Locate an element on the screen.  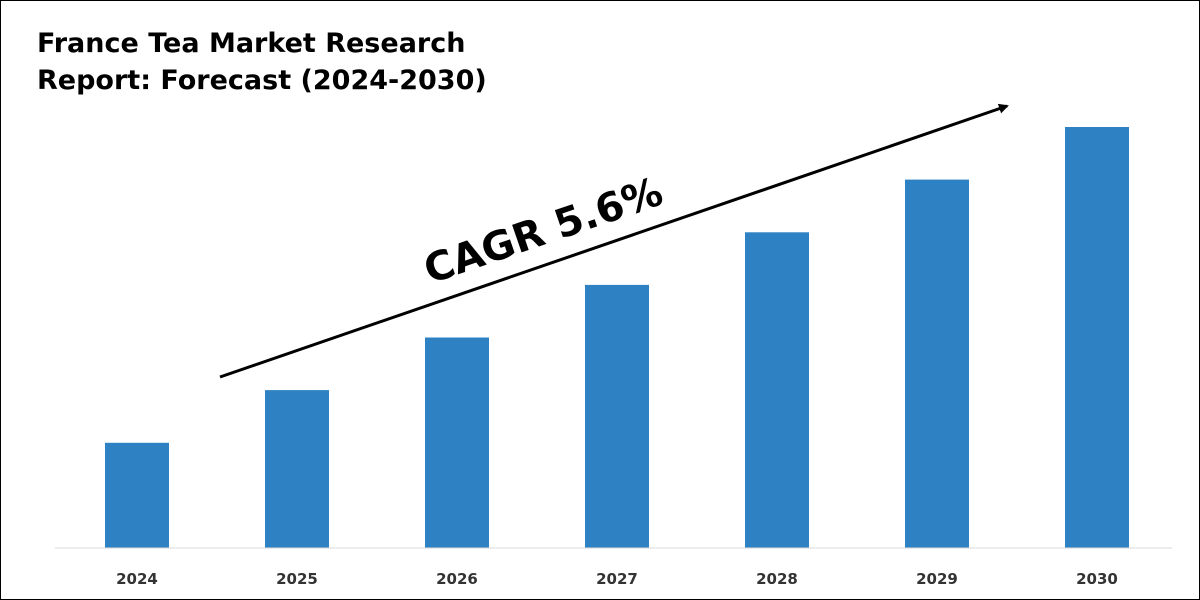
x-tick-label-2030: 2030 is located at coordinates (1097, 579).